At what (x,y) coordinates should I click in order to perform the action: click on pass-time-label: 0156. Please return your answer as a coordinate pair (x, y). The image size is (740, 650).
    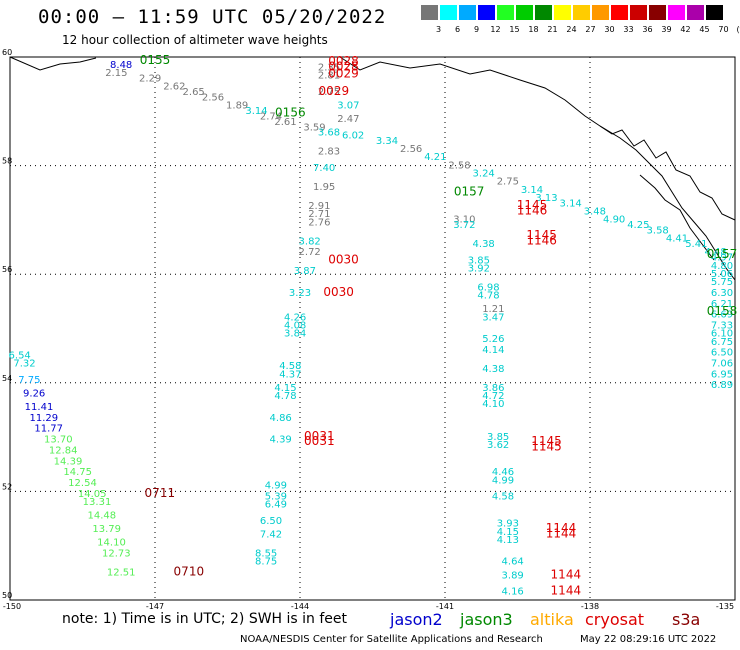
    Looking at the image, I should click on (290, 113).